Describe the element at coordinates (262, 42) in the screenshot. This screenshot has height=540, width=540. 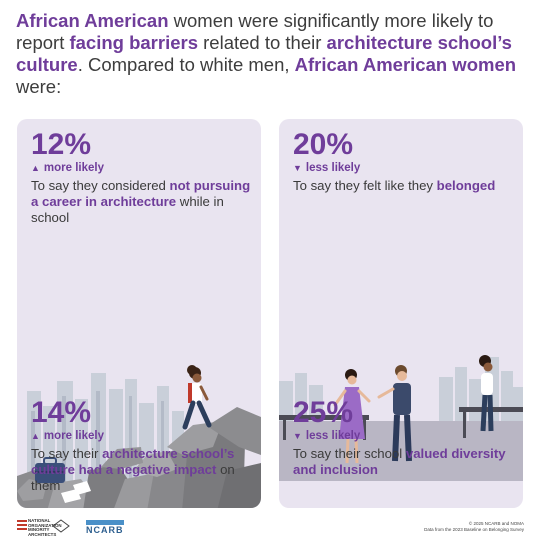
I see `headline-text-2: related to their` at that location.